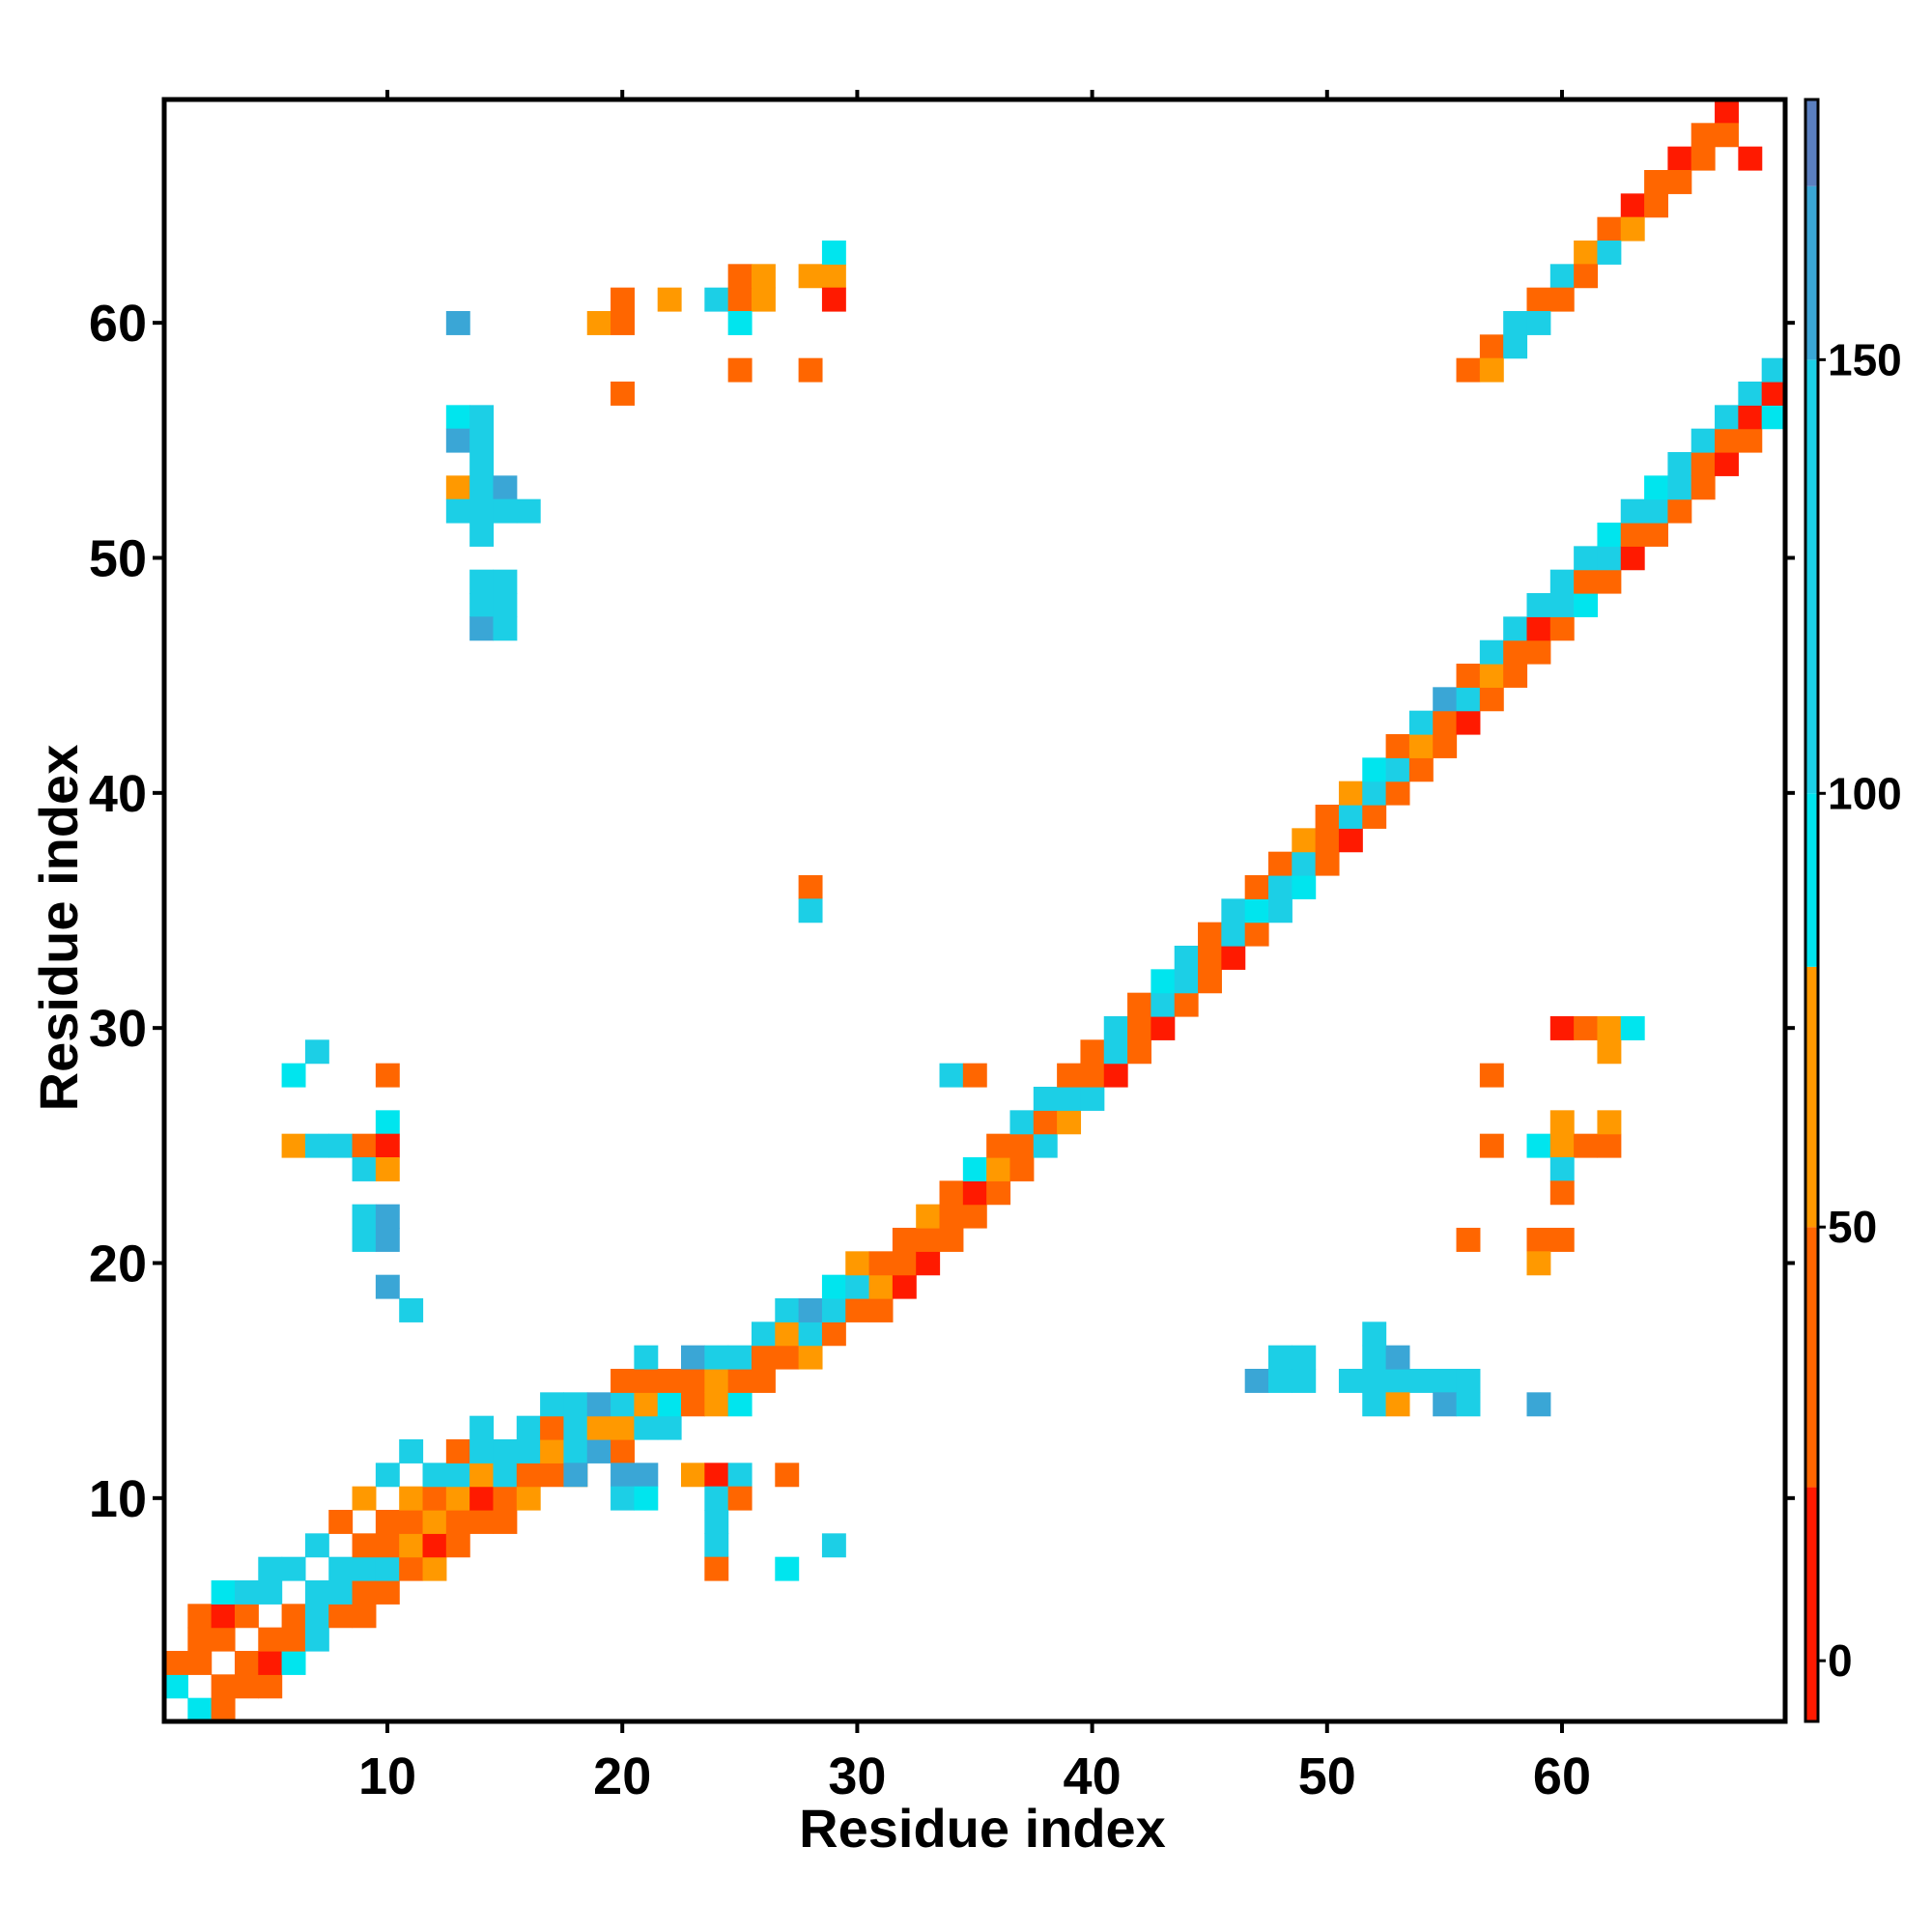 The height and width of the screenshot is (1932, 1932). What do you see at coordinates (1811, 576) in the screenshot?
I see `colorbar-band` at bounding box center [1811, 576].